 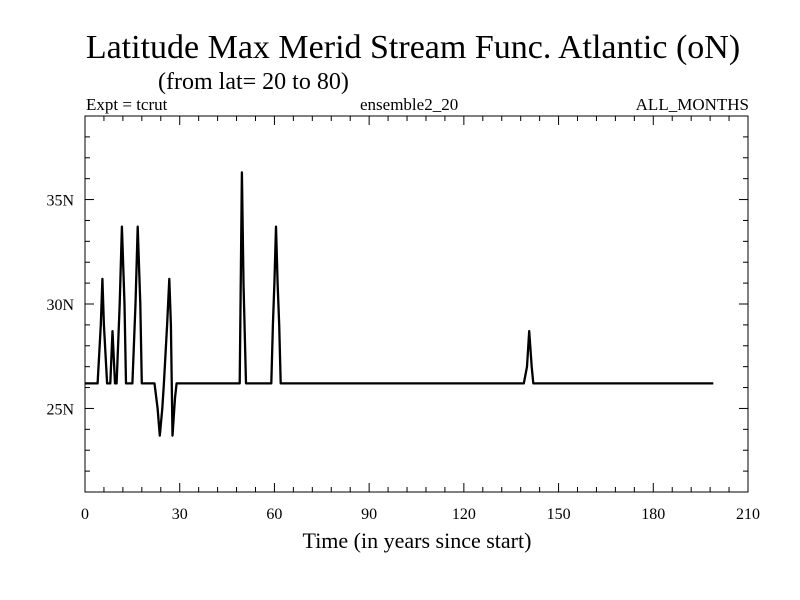 I want to click on x-tick-label: 150, so click(x=559, y=514).